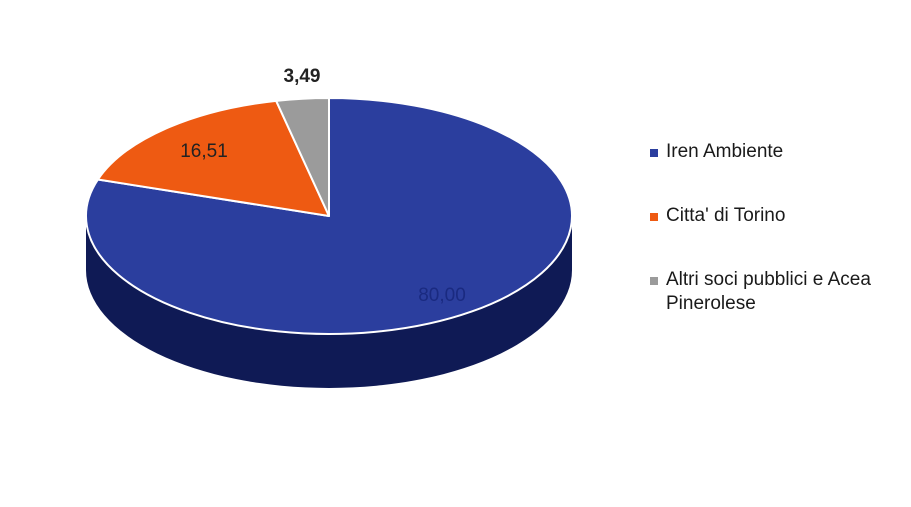  Describe the element at coordinates (302, 76) in the screenshot. I see `data-label-2: 3,49` at that location.